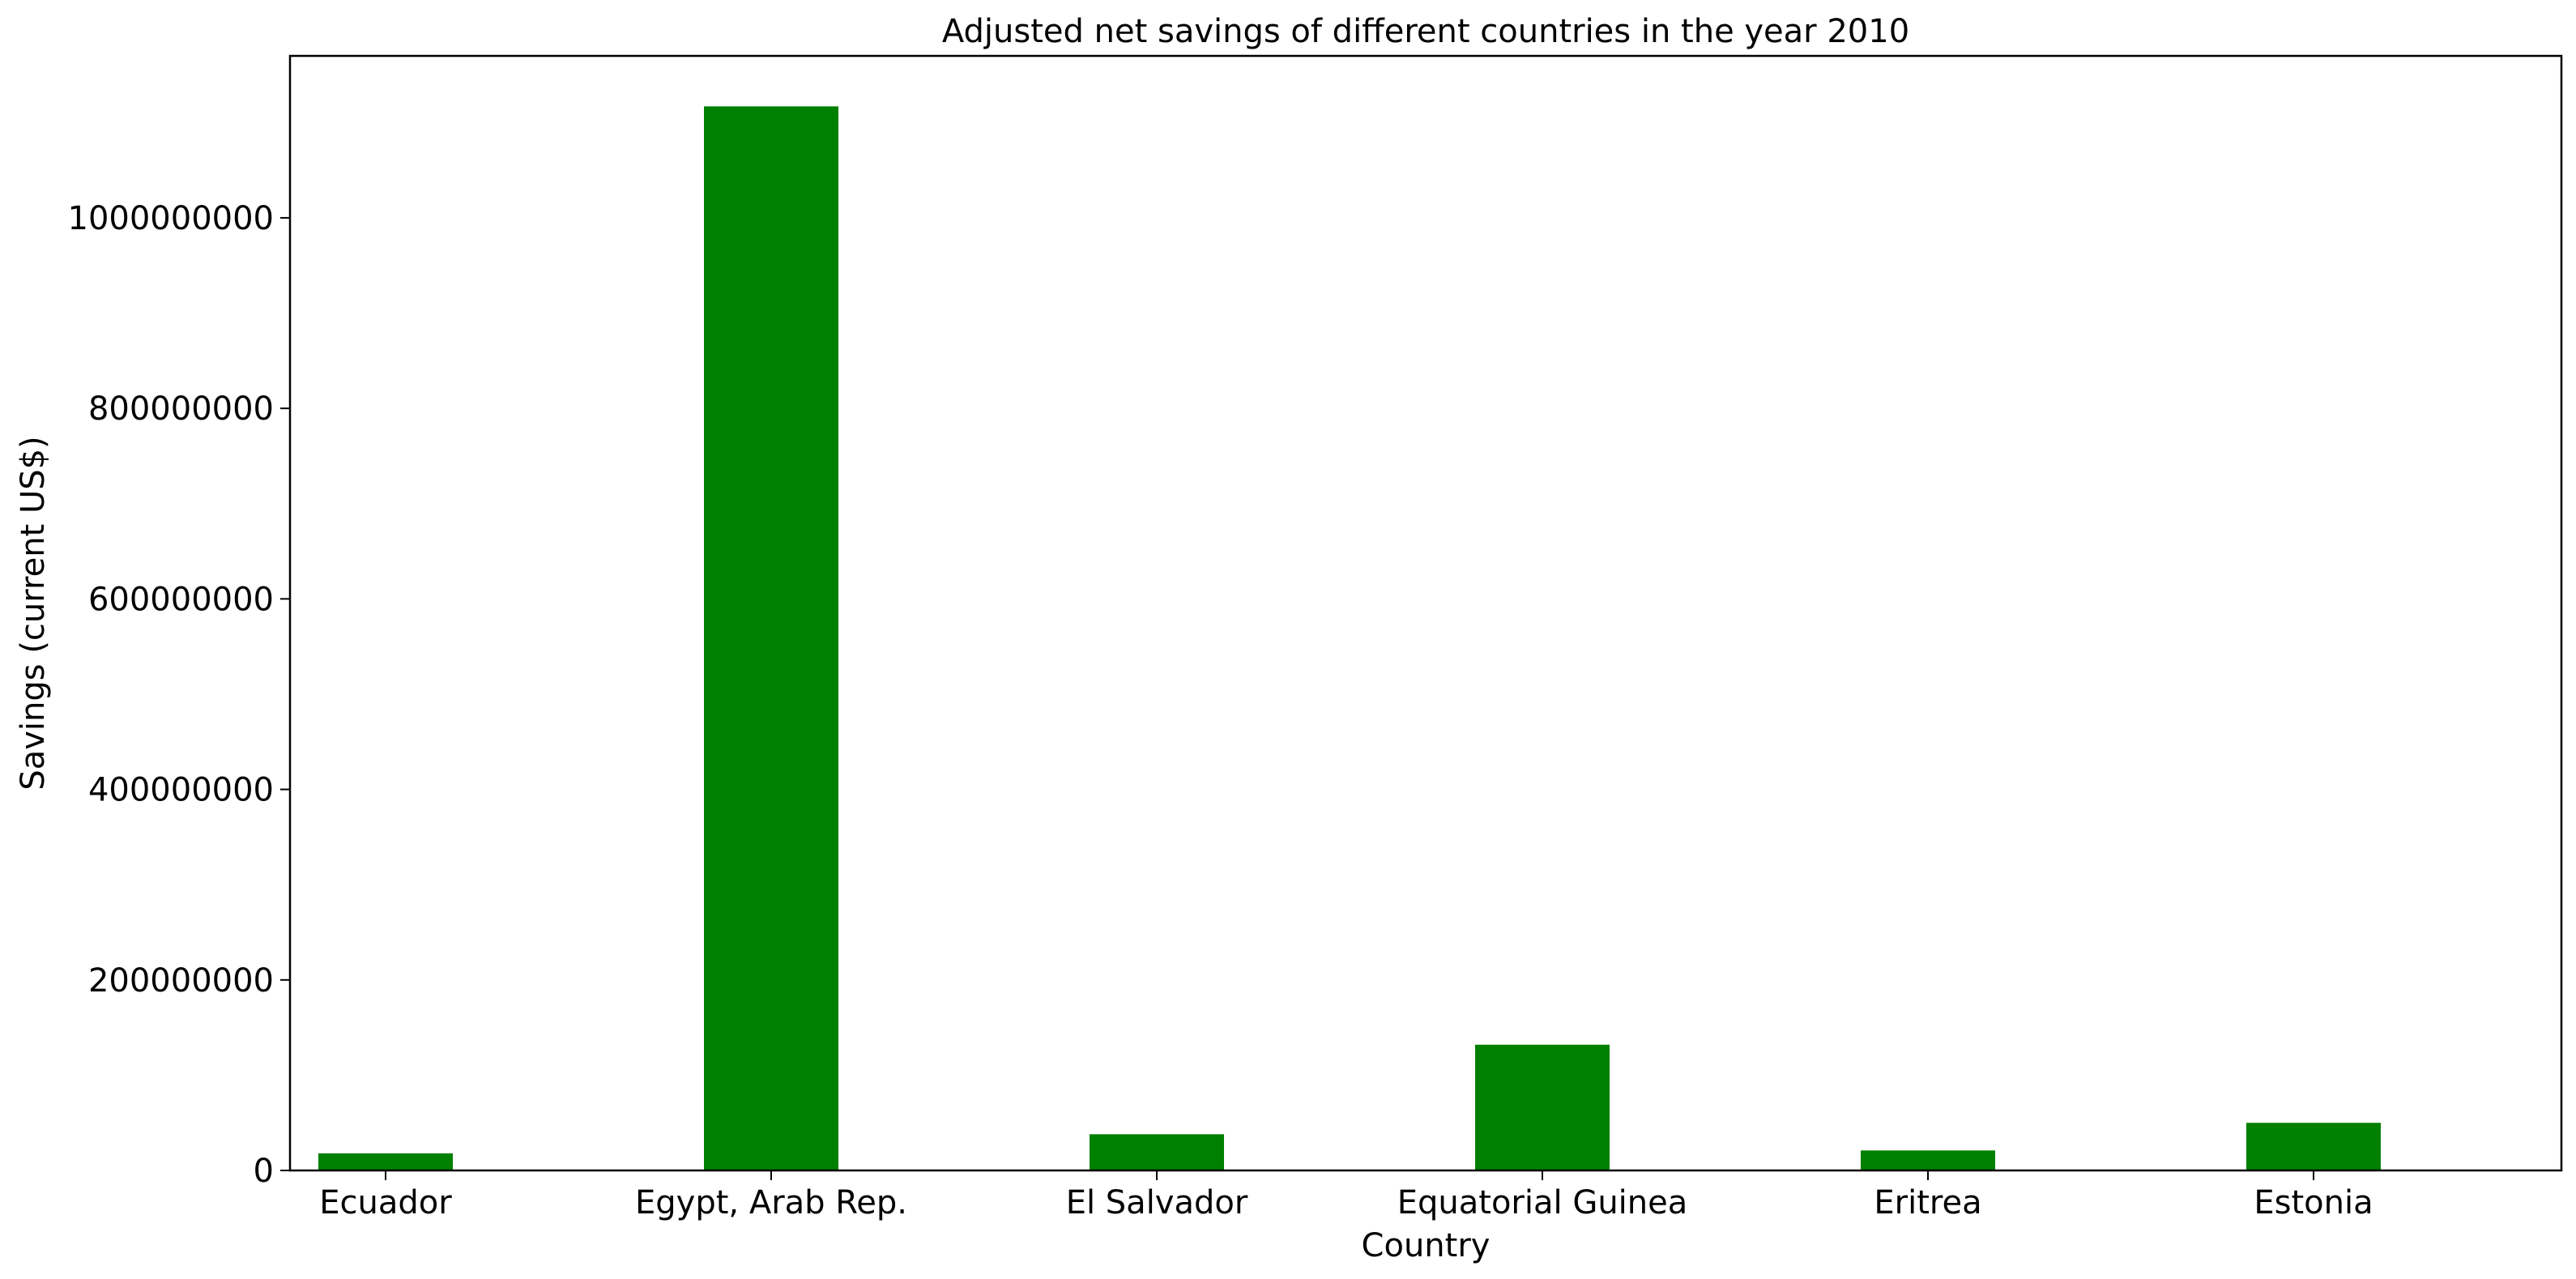 This screenshot has width=2576, height=1279. I want to click on bar-eritrea, so click(1928, 1160).